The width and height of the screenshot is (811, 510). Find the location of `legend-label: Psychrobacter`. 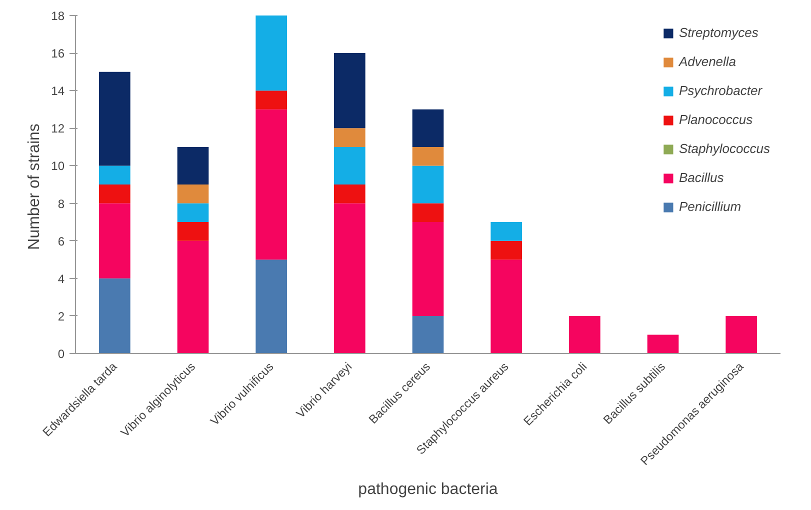

legend-label: Psychrobacter is located at coordinates (720, 90).